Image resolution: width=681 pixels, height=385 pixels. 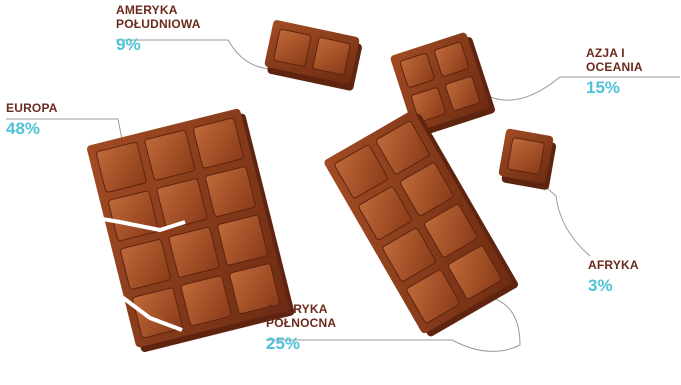 I want to click on region-name-line2: POŁUDNIOWA, so click(x=158, y=23).